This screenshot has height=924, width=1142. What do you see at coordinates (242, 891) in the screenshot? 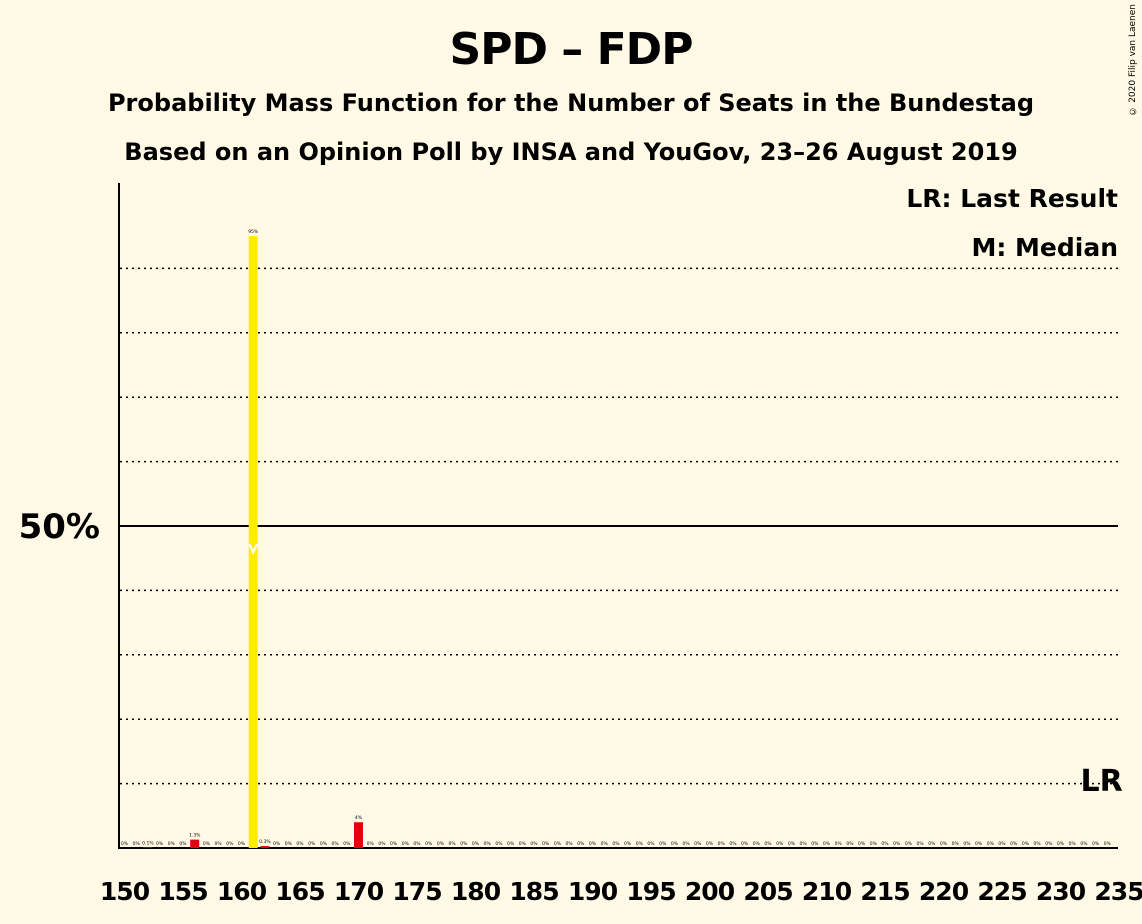
I see `x-tick-label: 160` at bounding box center [242, 891].